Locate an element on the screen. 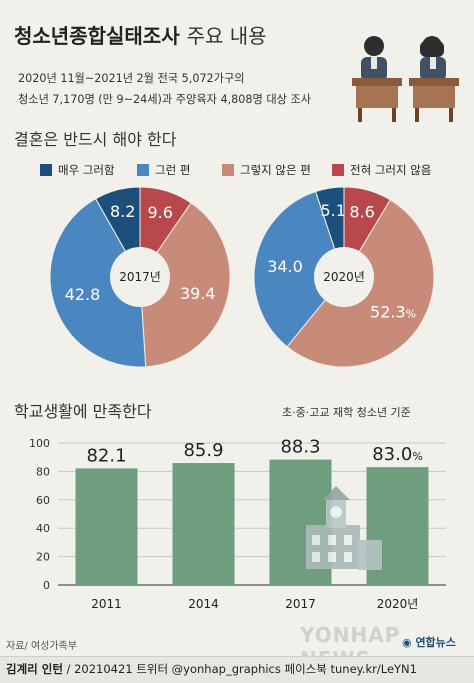 This screenshot has width=474, height=683. y-tick-label: 20 is located at coordinates (43, 557).